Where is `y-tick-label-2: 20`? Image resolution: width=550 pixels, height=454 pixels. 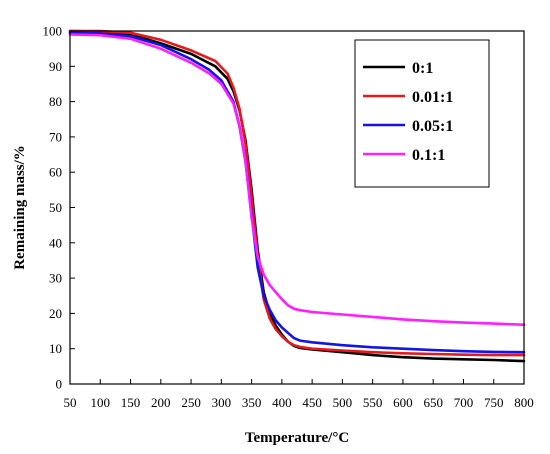 y-tick-label-2: 20 is located at coordinates (55, 313).